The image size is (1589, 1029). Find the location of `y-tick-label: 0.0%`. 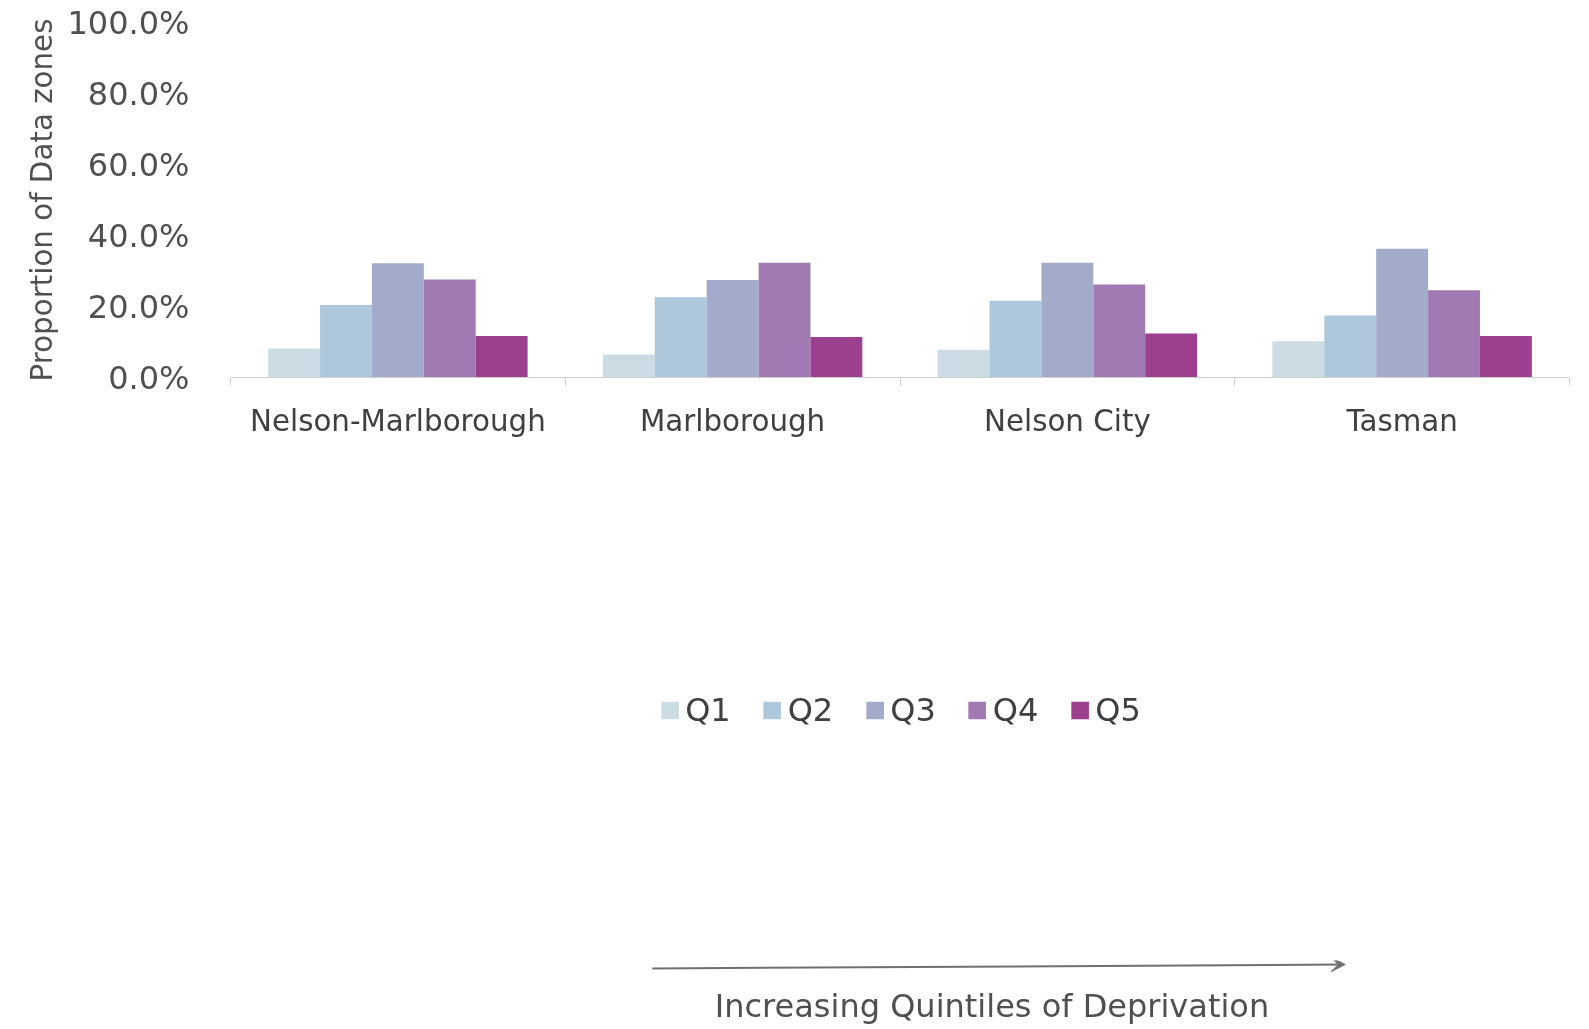

y-tick-label: 0.0% is located at coordinates (149, 377).